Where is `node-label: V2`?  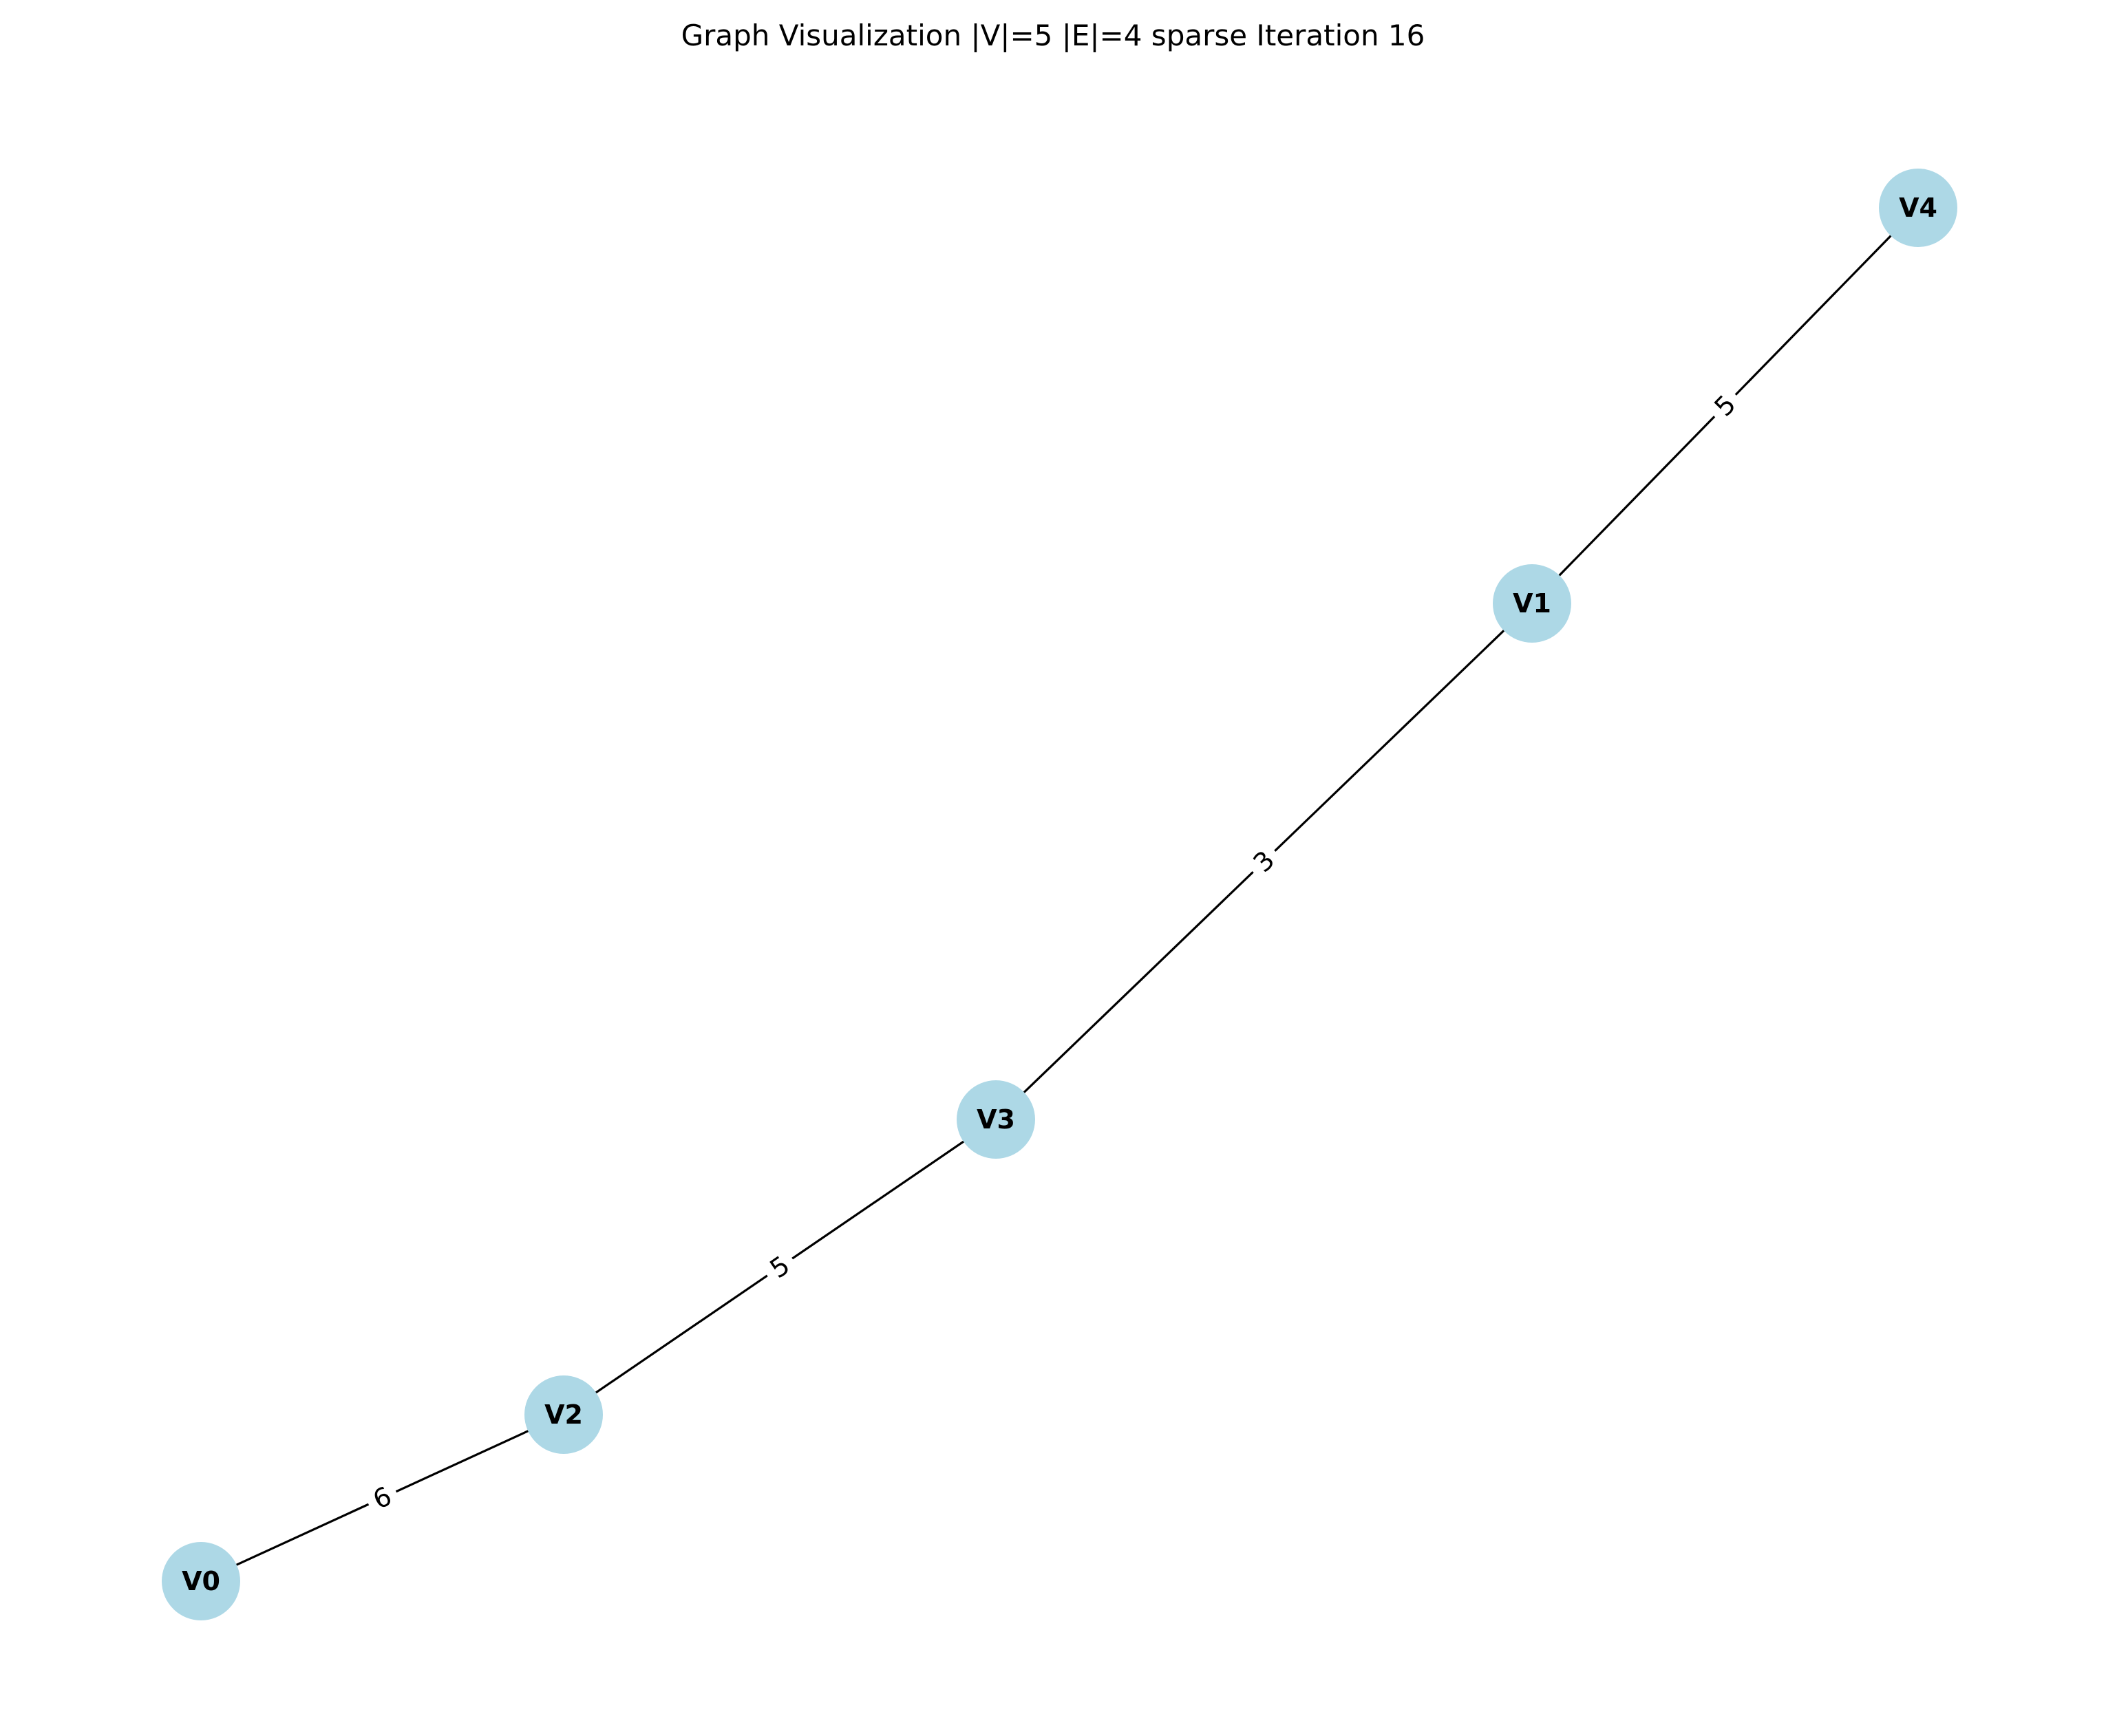
node-label: V2 is located at coordinates (563, 1415).